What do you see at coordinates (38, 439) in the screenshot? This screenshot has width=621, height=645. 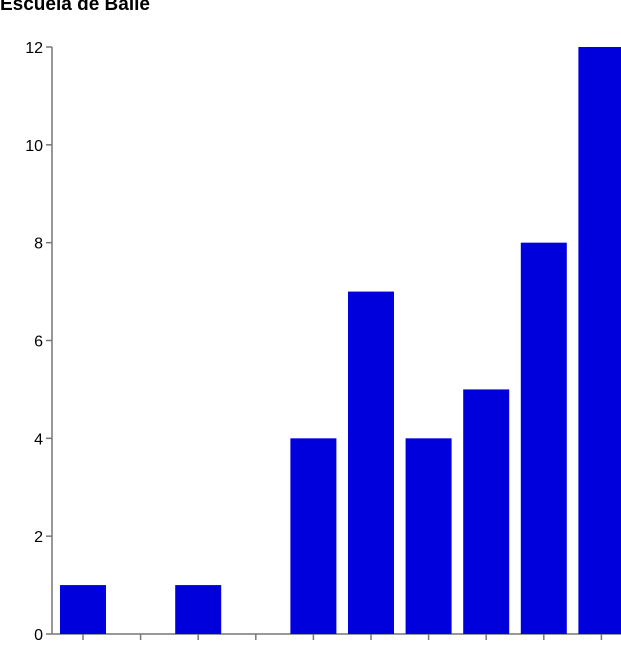 I see `y-tick-label: 4` at bounding box center [38, 439].